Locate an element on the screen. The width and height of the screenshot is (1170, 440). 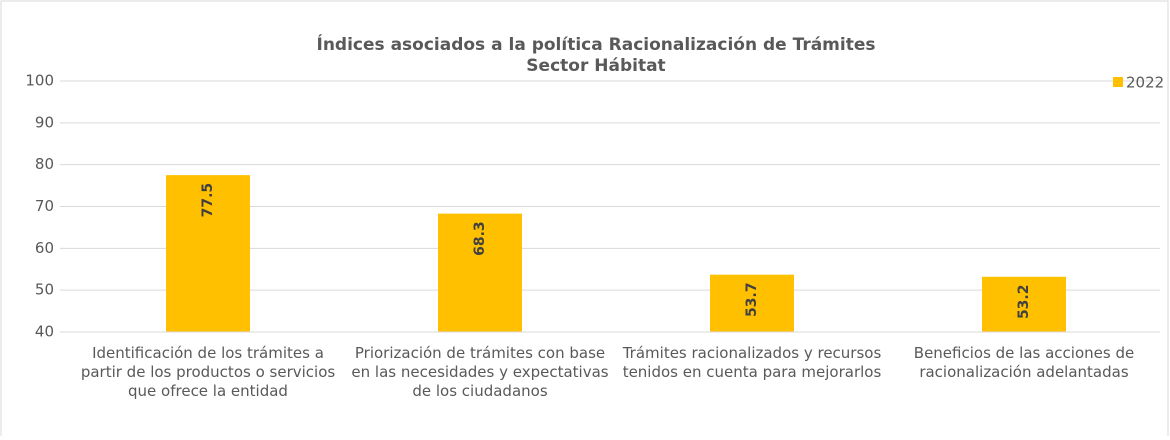
y-tick-label: 40 is located at coordinates (44, 332).